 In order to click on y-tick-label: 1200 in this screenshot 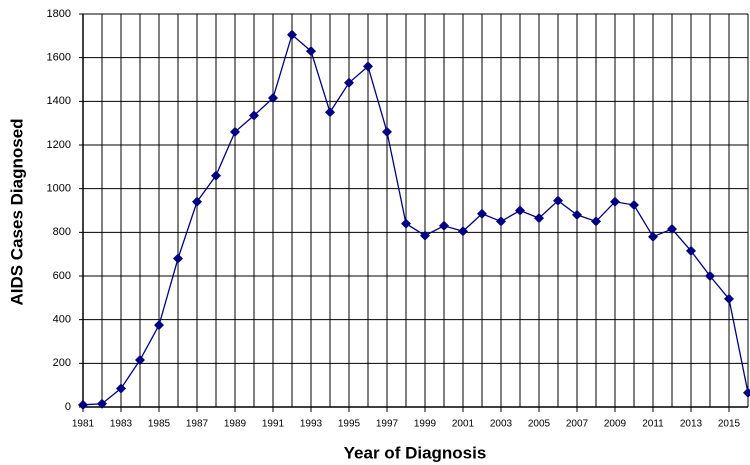, I will do `click(59, 145)`.